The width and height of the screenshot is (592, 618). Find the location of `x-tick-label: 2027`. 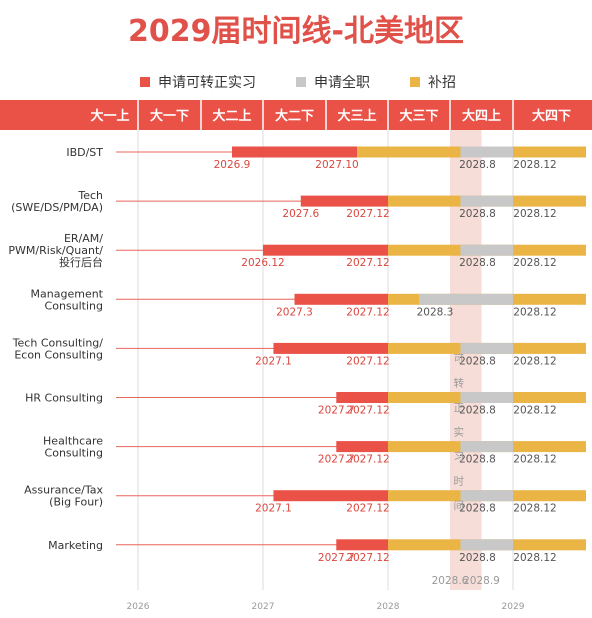

x-tick-label: 2027 is located at coordinates (263, 607).